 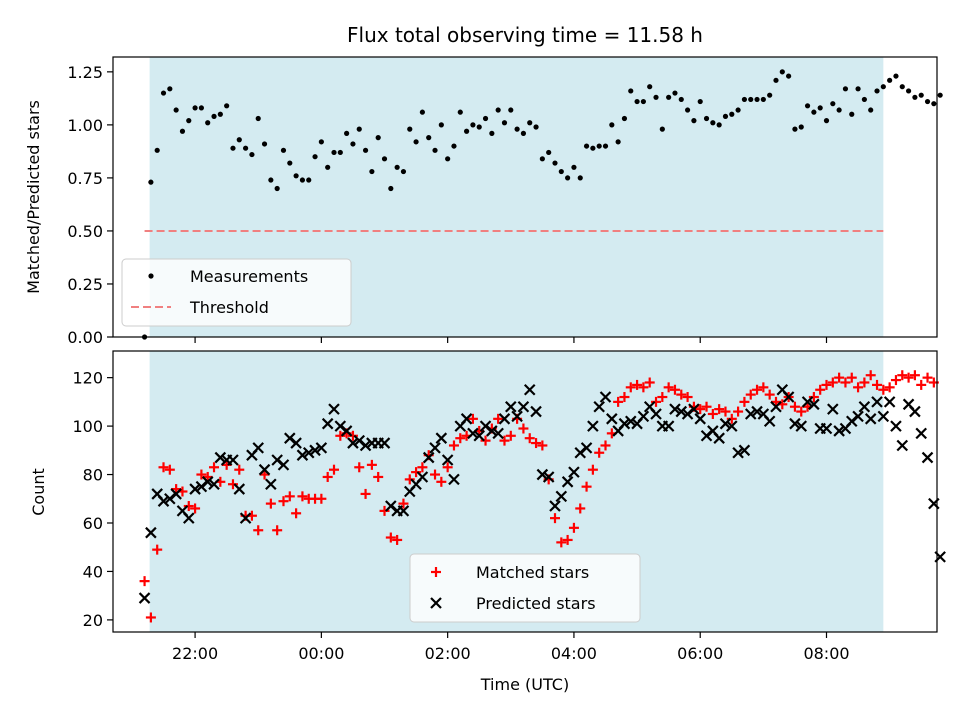 I want to click on bottom-y-axis-label: Count, so click(x=38, y=492).